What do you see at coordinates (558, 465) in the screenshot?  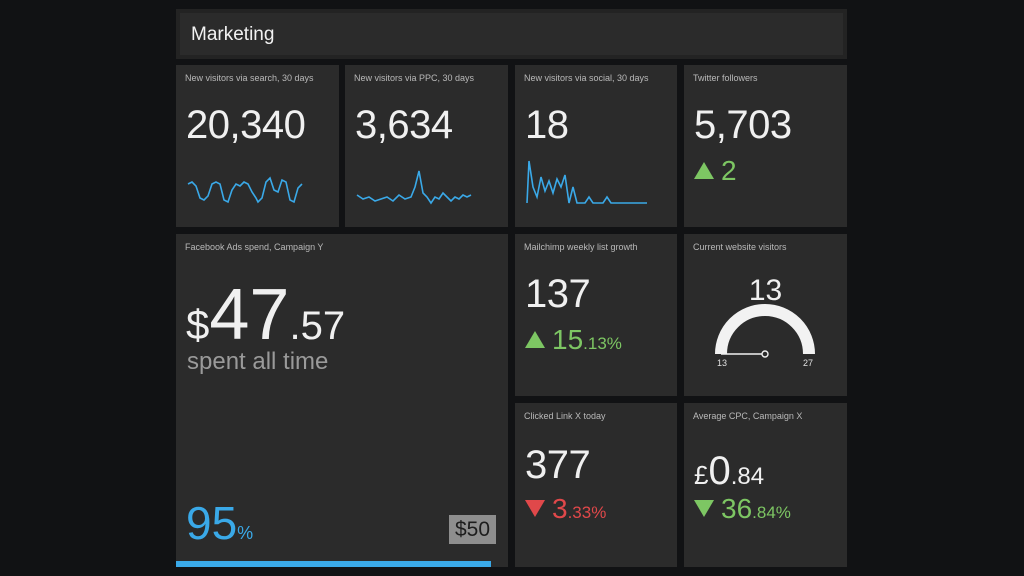 I see `tile-value: 377` at bounding box center [558, 465].